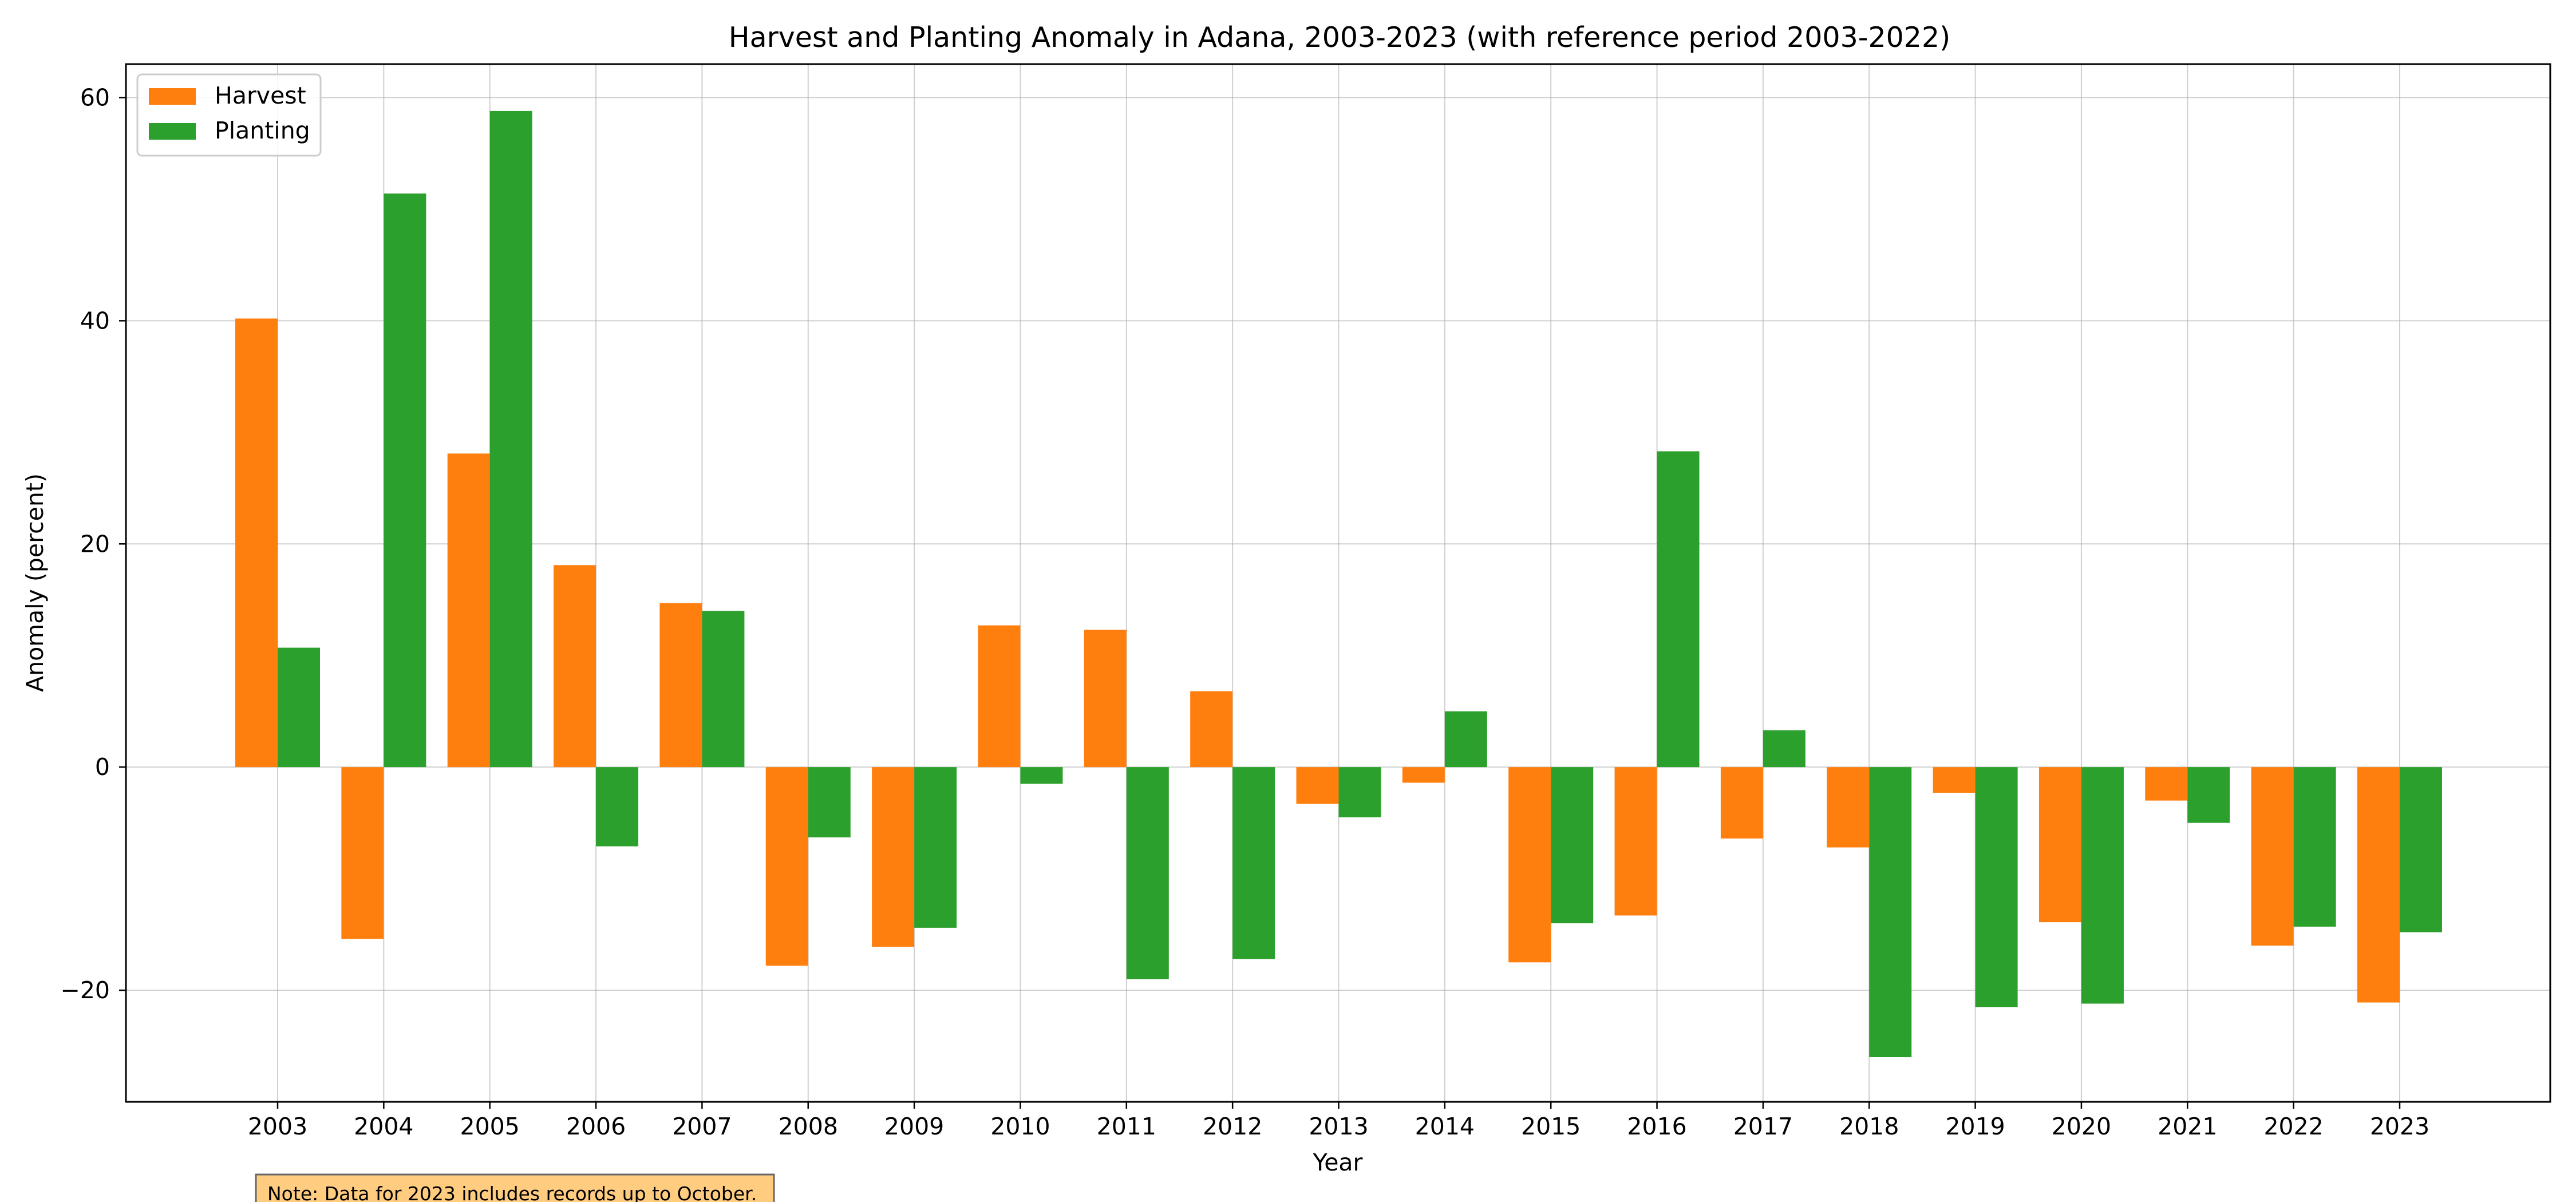 The width and height of the screenshot is (2576, 1202). I want to click on x-tick-label: 2016, so click(1656, 1126).